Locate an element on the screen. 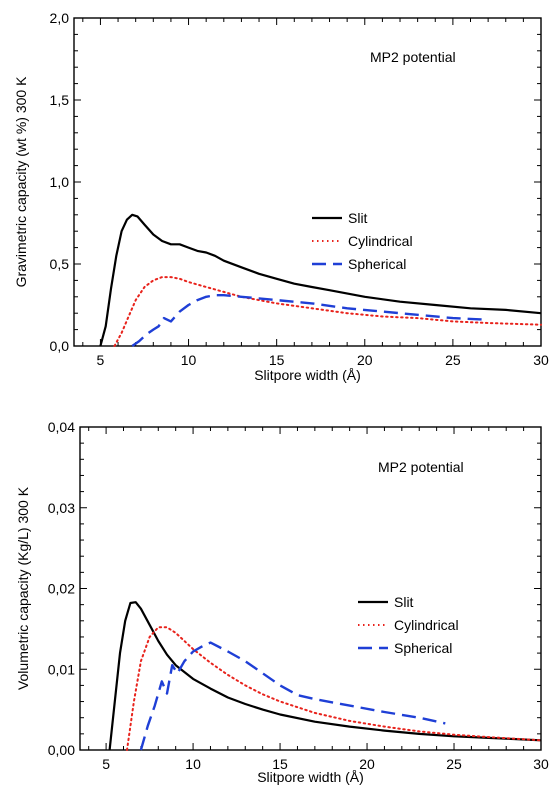 This screenshot has height=798, width=555. y-tick-label: 0,00 is located at coordinates (61, 750).